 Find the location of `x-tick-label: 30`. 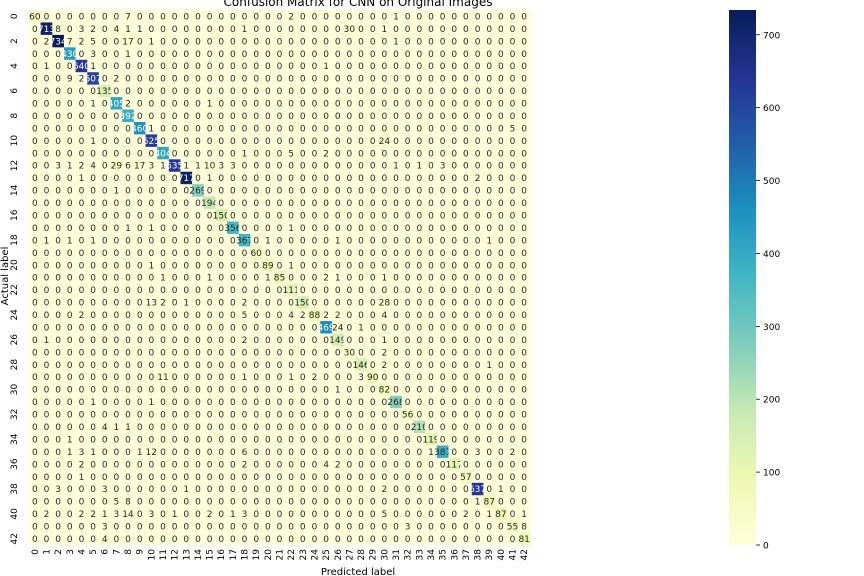

x-tick-label: 30 is located at coordinates (385, 555).